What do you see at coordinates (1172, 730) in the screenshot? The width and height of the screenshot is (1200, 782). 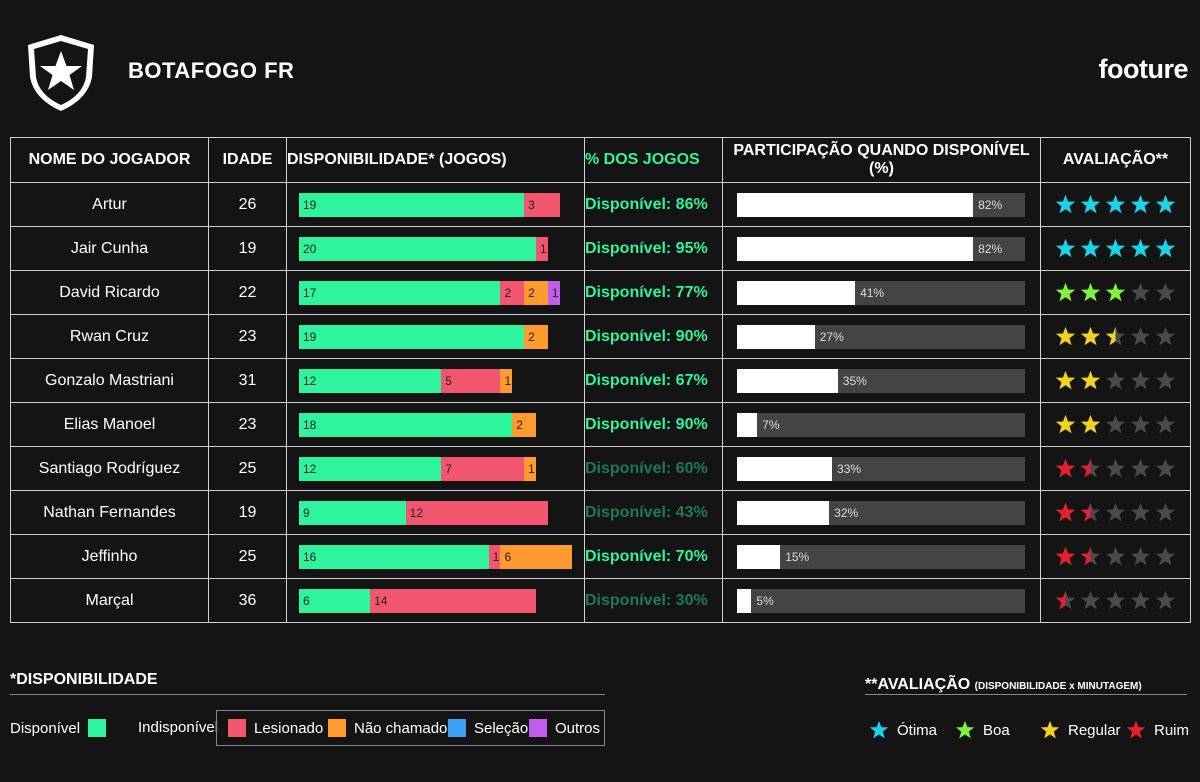 I see `legend-ruim-label: Ruim` at bounding box center [1172, 730].